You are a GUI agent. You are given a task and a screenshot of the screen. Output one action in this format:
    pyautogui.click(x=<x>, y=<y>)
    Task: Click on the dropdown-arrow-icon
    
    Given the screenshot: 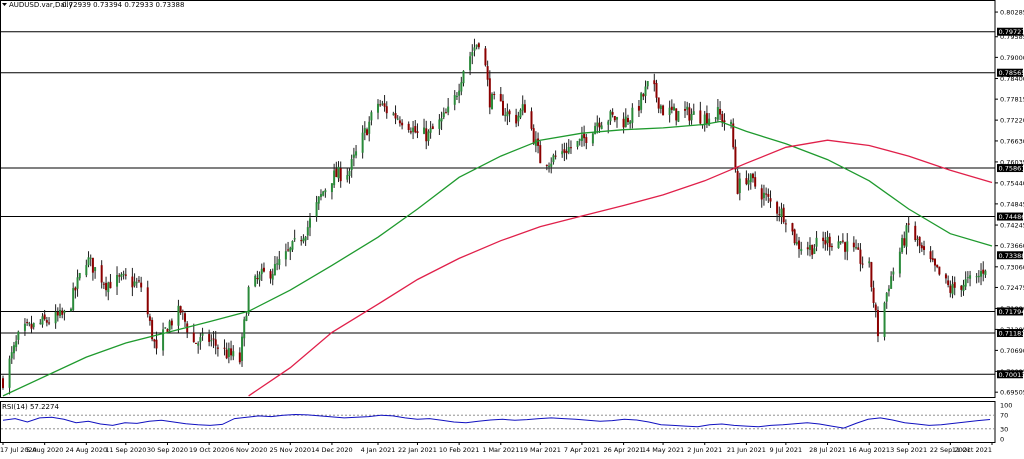 What is the action you would take?
    pyautogui.click(x=4, y=4)
    